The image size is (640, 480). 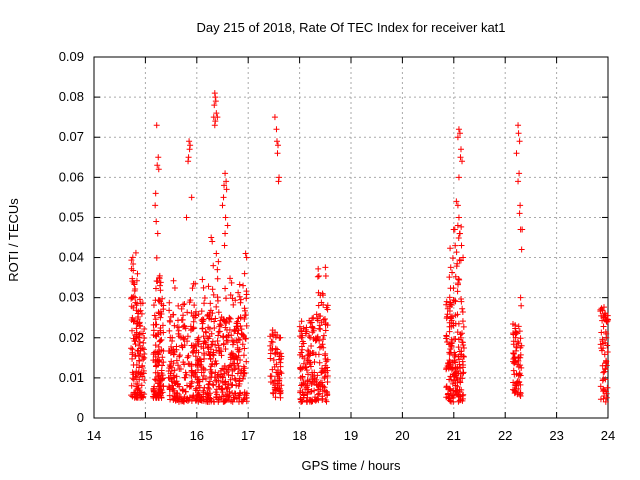 What do you see at coordinates (299, 435) in the screenshot?
I see `x-tick-label: 18` at bounding box center [299, 435].